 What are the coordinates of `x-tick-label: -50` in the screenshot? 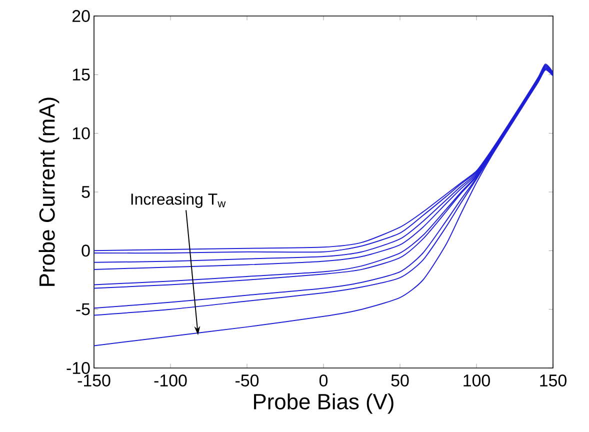 It's located at (247, 380).